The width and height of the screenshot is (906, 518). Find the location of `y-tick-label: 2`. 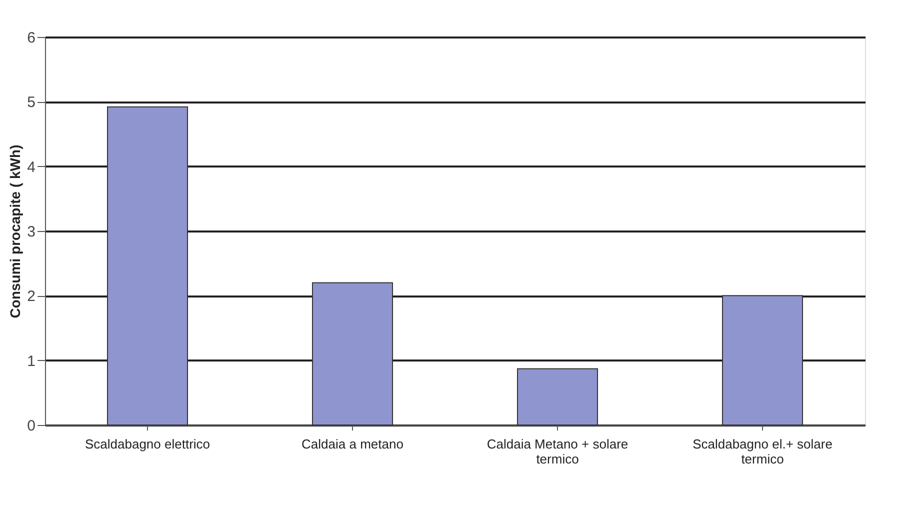

y-tick-label: 2 is located at coordinates (31, 297).